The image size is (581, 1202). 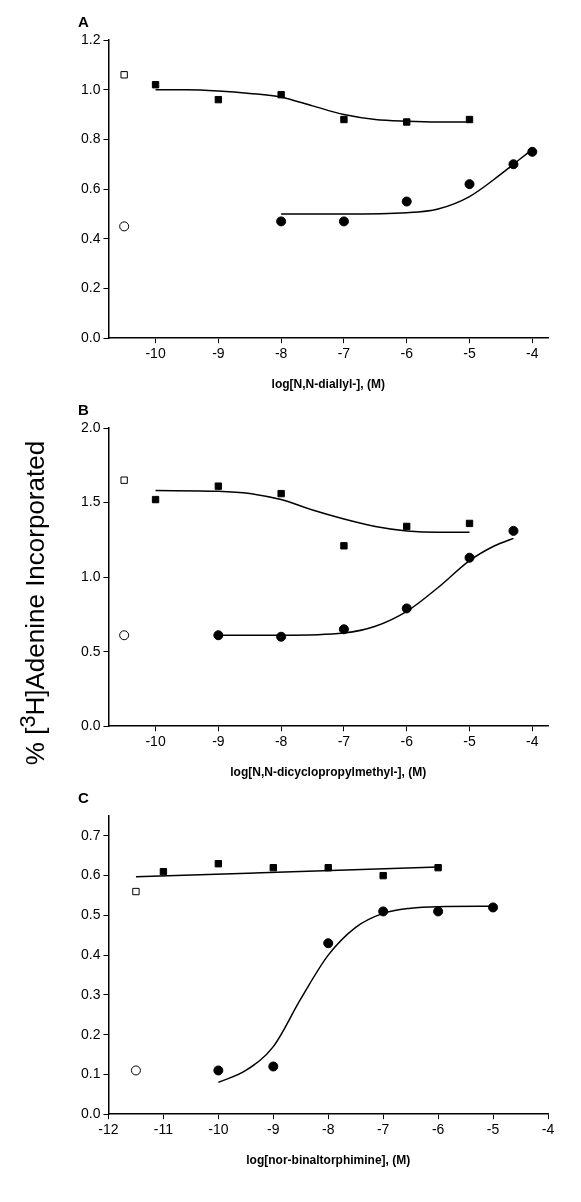 What do you see at coordinates (328, 772) in the screenshot?
I see `x-axis-title: log[N,N-dicyclopropylmethyl-], (M)` at bounding box center [328, 772].